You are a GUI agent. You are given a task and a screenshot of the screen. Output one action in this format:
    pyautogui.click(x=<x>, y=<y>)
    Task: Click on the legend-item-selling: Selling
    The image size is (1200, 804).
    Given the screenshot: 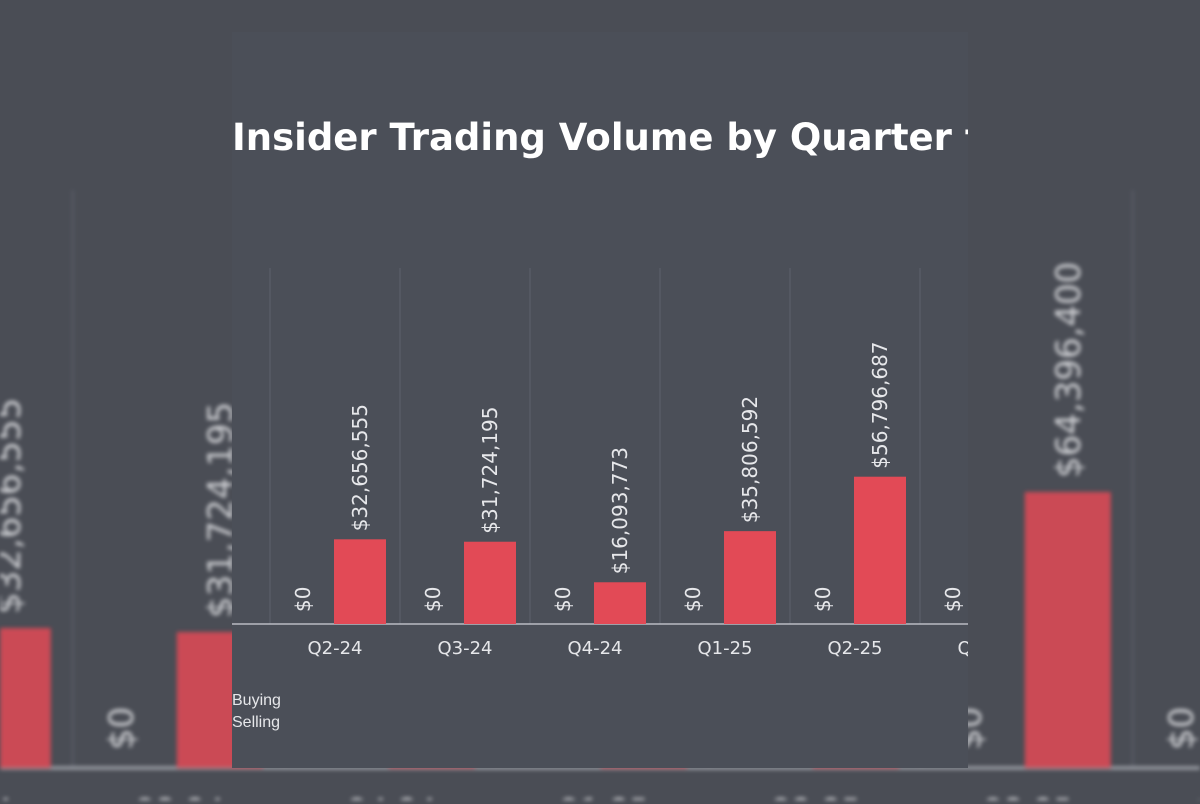 What is the action you would take?
    pyautogui.click(x=256, y=722)
    